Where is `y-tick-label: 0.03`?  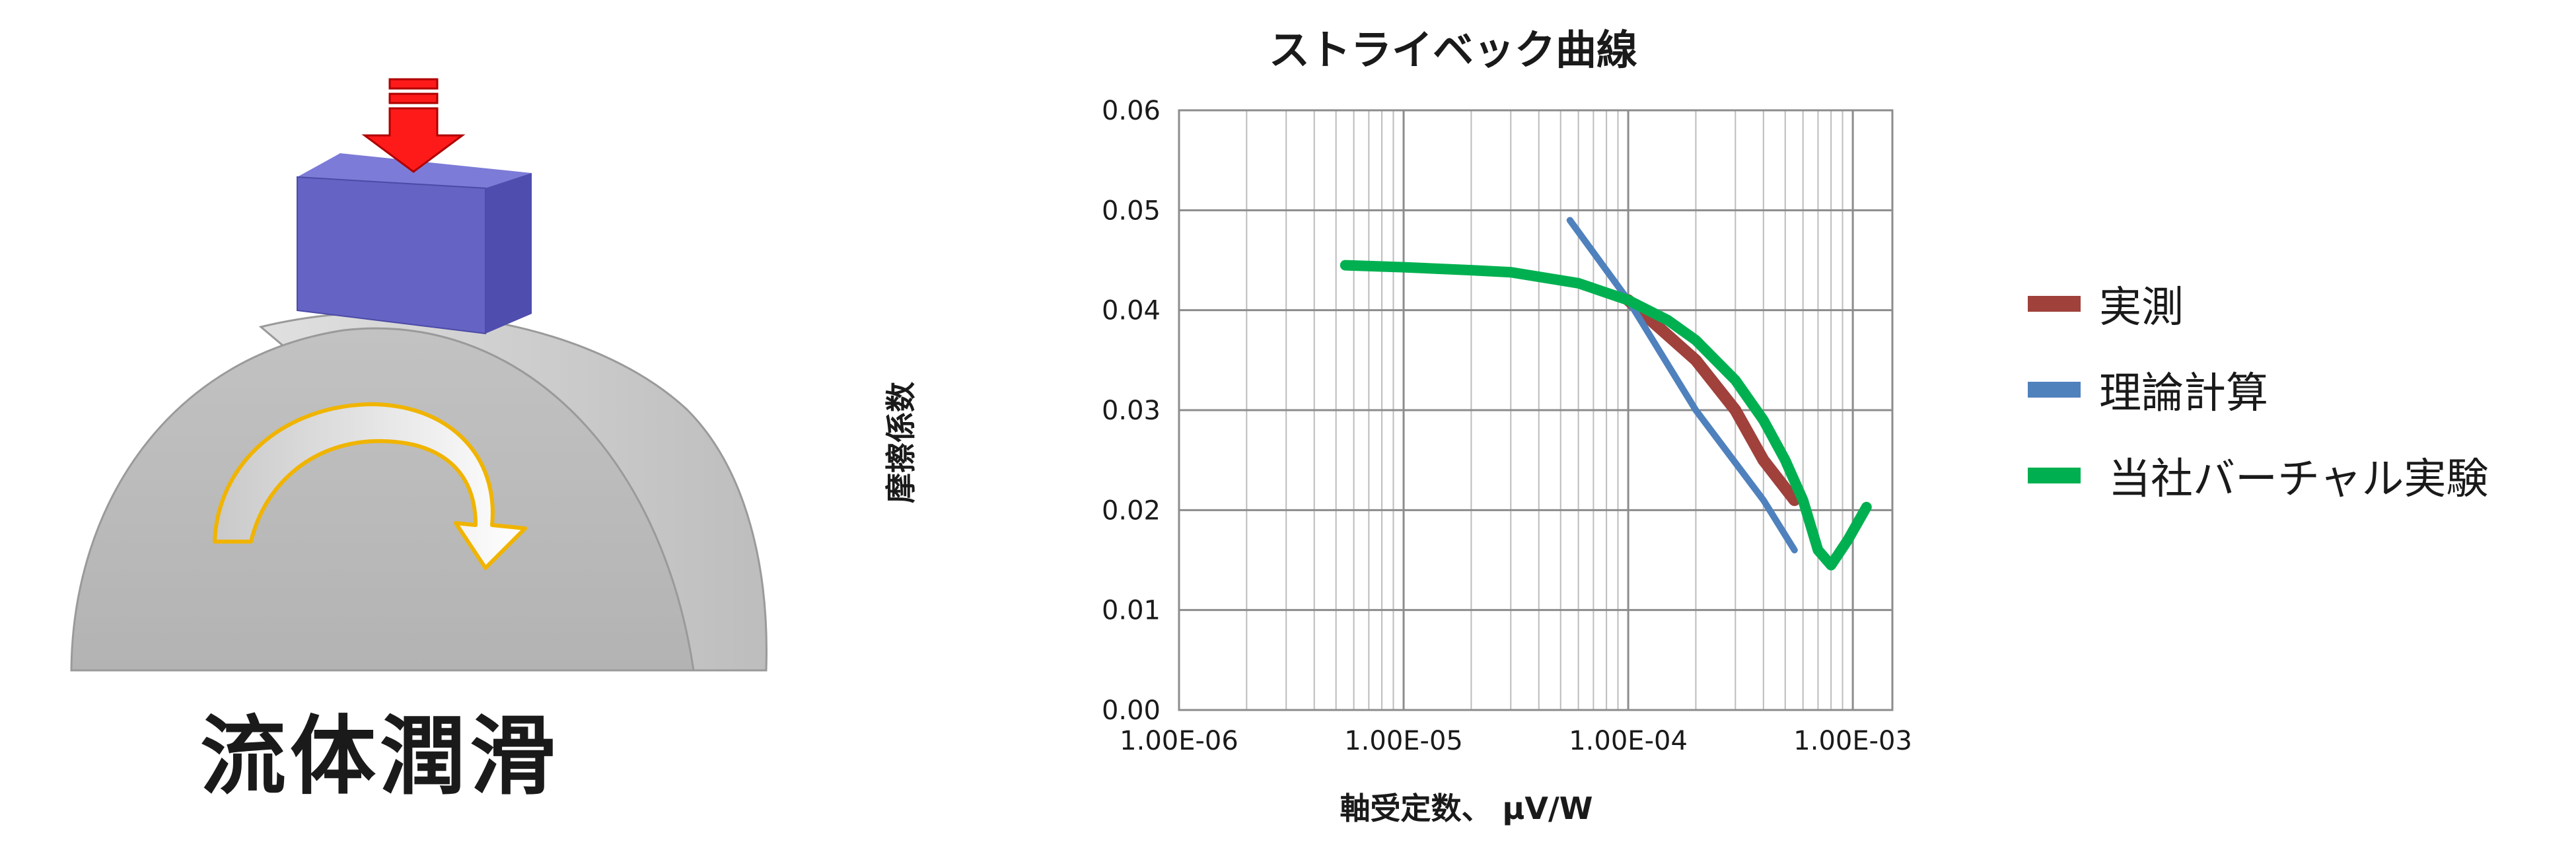
y-tick-label: 0.03 is located at coordinates (1131, 411).